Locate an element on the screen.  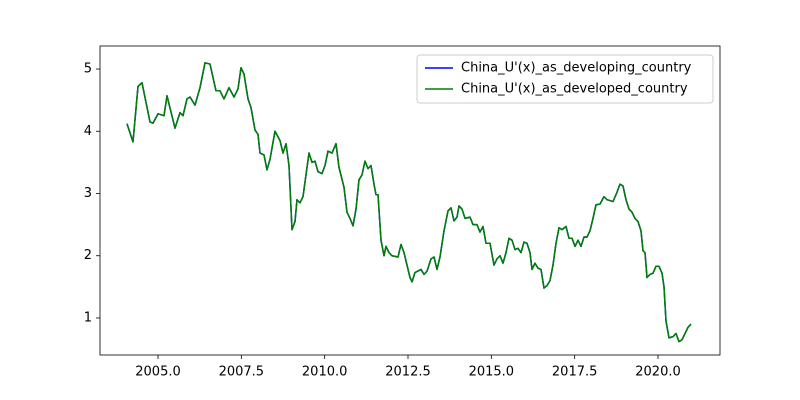
y-tick-label: 5 is located at coordinates (88, 69).